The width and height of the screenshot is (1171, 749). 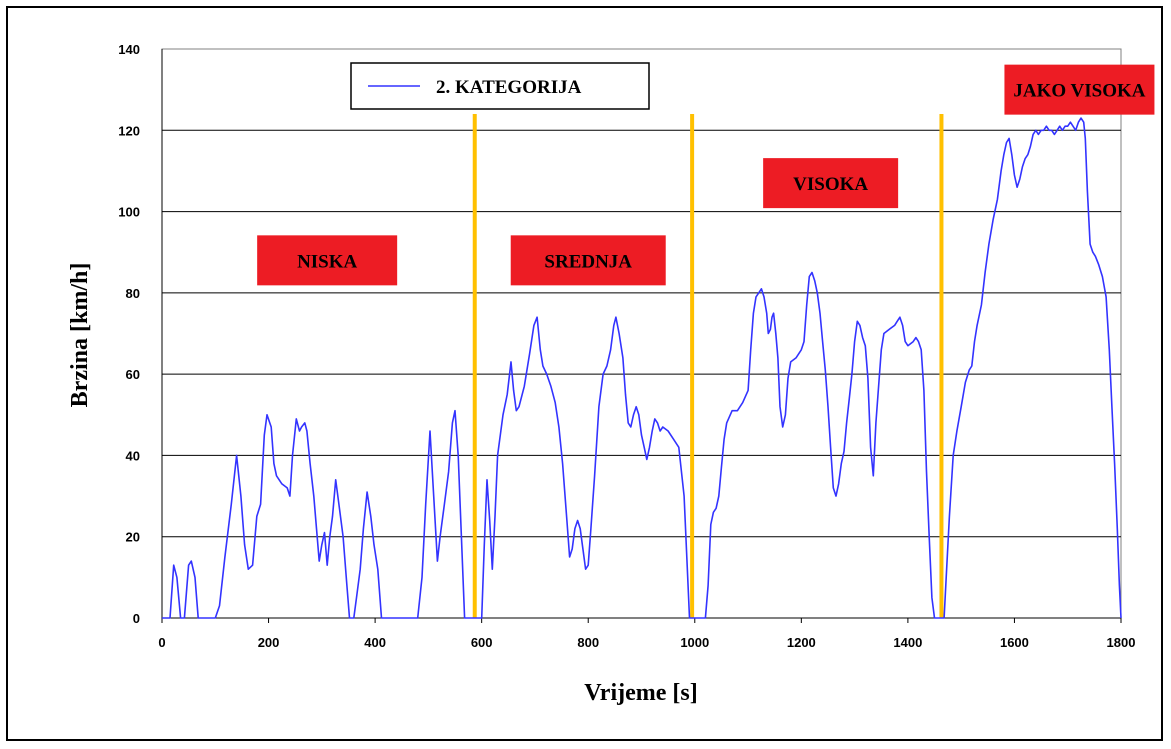 I want to click on y-tick-label: 60, so click(x=133, y=374).